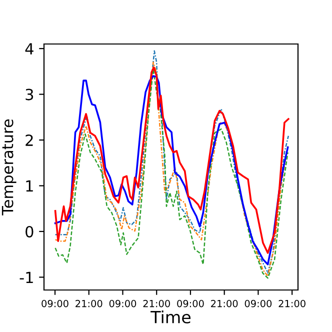 This screenshot has width=332, height=332. Describe the element at coordinates (29, 48) in the screenshot. I see `y-tick-label: 4` at that location.